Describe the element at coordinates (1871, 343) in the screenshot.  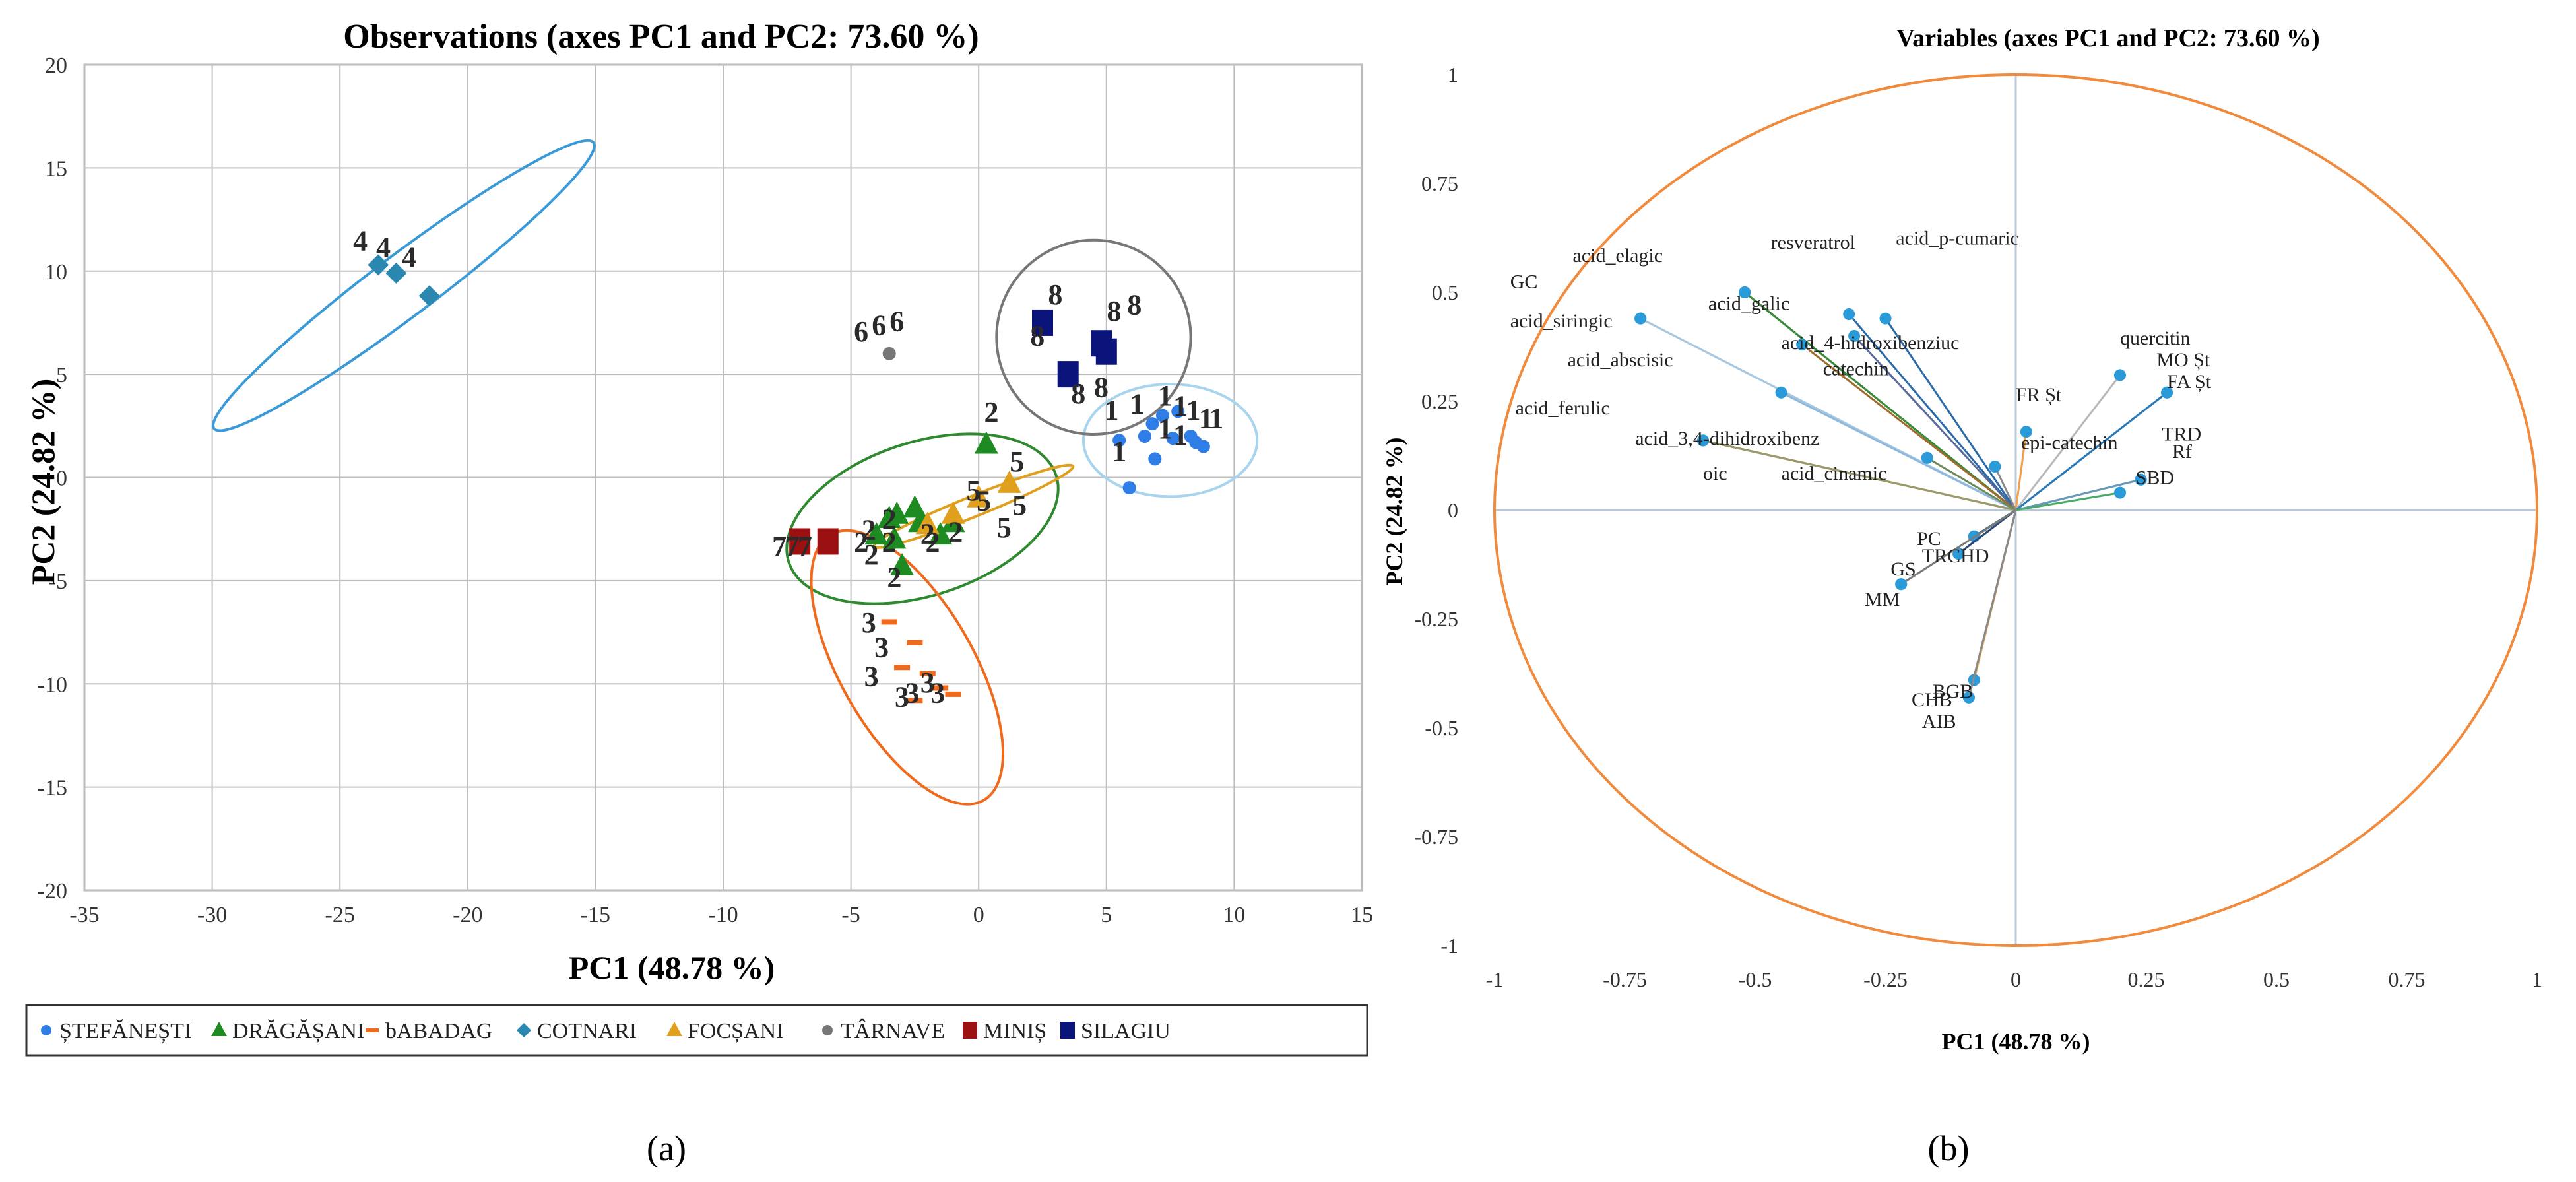
I see `variable-label: acid_4-hidroxibenziuc` at that location.